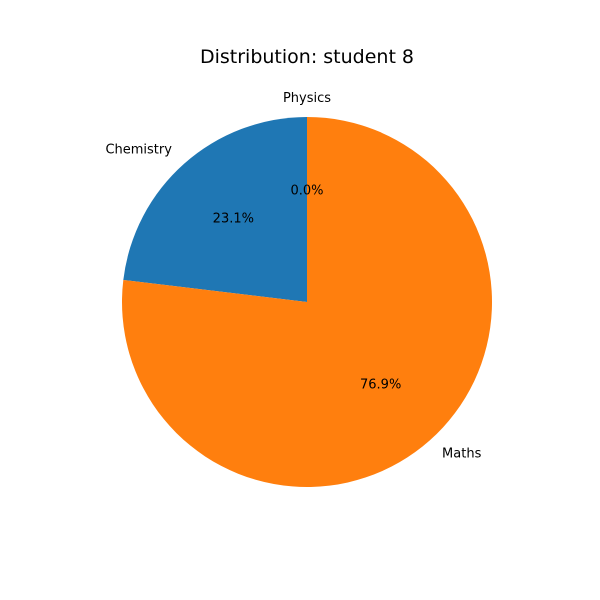 This screenshot has width=600, height=600. Describe the element at coordinates (380, 385) in the screenshot. I see `slice-percent-maths: 76.9%` at that location.